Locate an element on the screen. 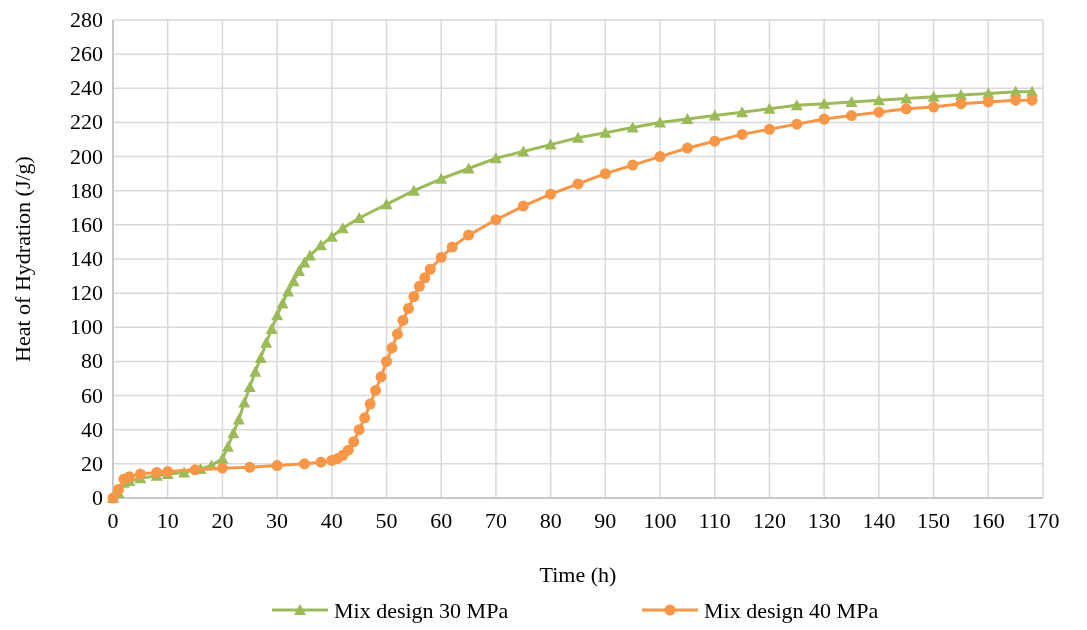 This screenshot has height=630, width=1087. x-tick-label: 20 is located at coordinates (222, 520).